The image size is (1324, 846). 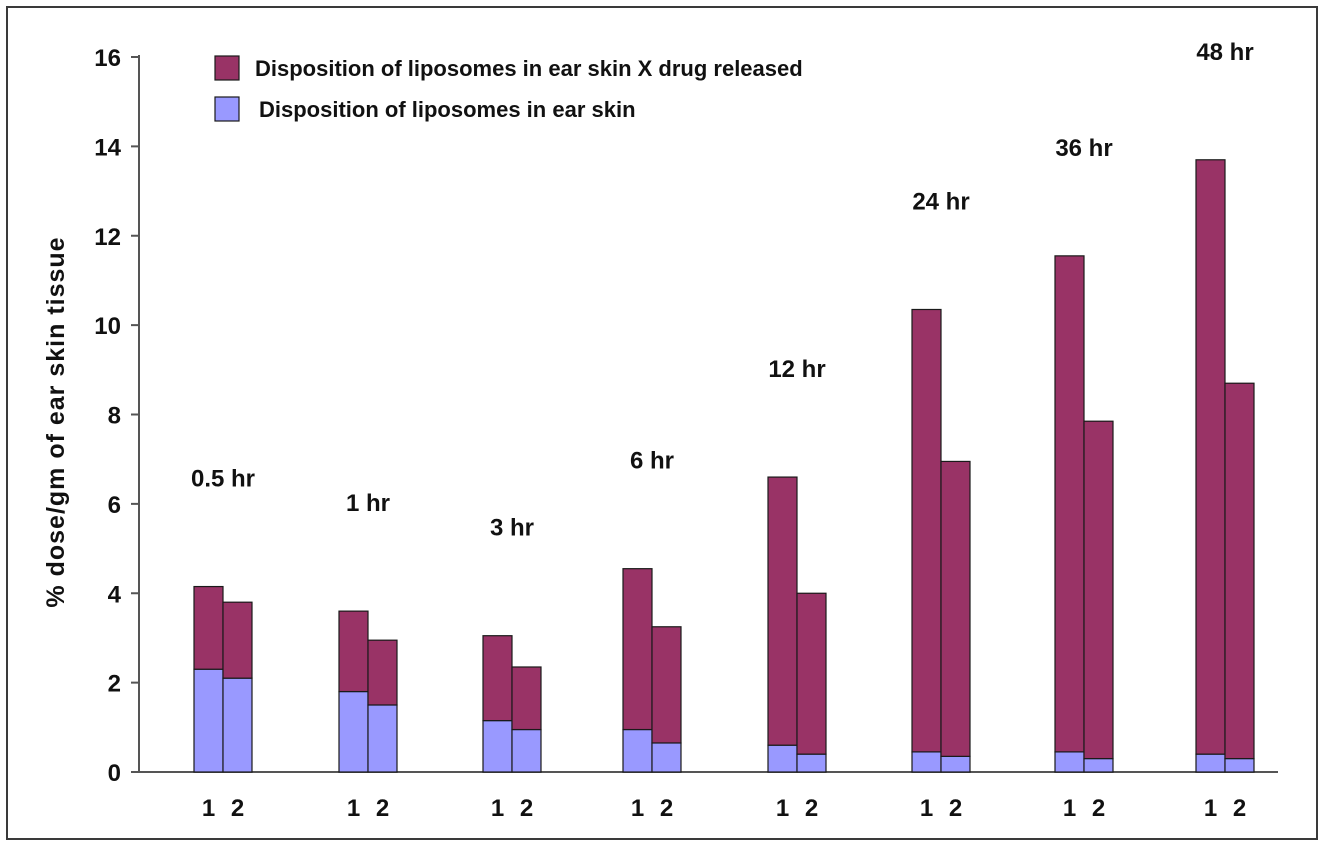 I want to click on y-tick-label: 10, so click(x=107, y=326).